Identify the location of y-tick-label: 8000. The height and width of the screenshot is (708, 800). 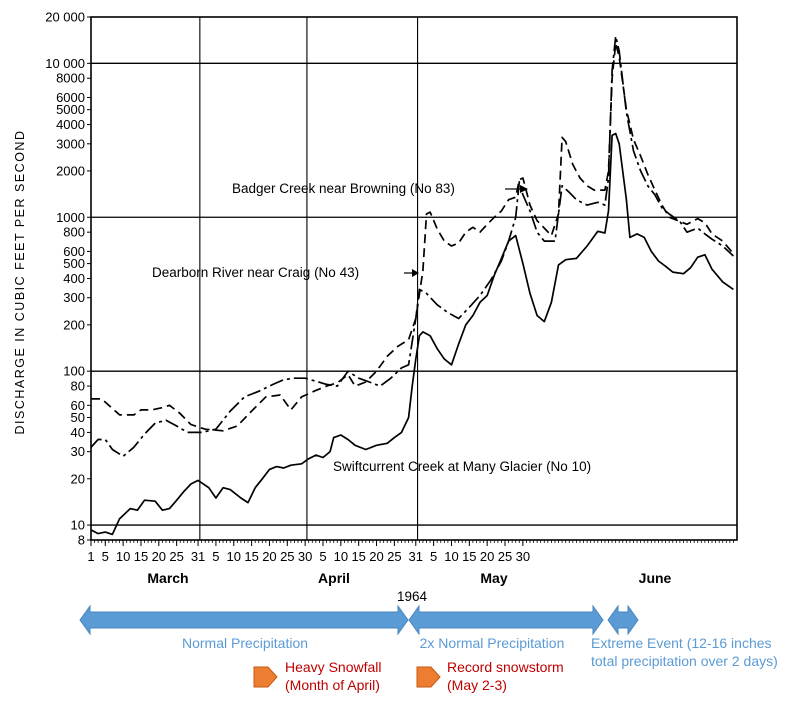
(70, 78).